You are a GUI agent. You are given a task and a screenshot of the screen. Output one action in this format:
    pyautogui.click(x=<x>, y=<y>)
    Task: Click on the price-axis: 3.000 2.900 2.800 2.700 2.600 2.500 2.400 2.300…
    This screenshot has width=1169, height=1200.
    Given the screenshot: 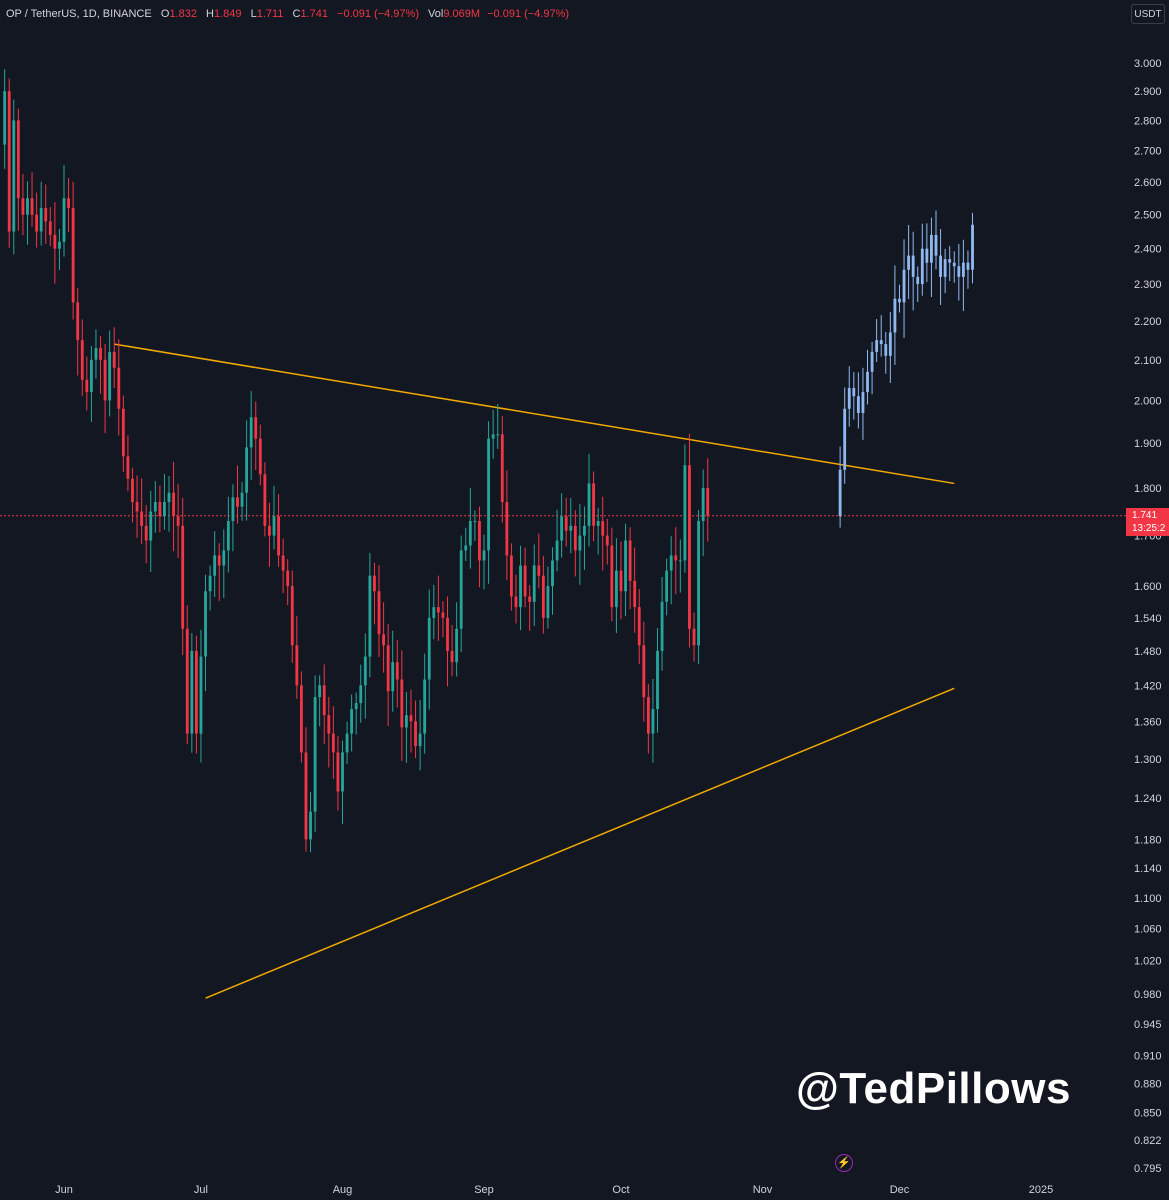 What is the action you would take?
    pyautogui.click(x=1148, y=616)
    